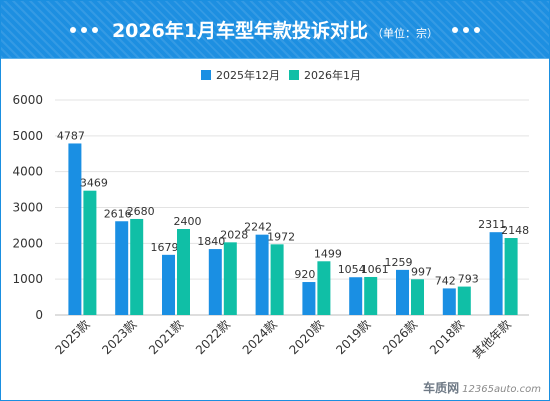 The height and width of the screenshot is (401, 550). What do you see at coordinates (328, 253) in the screenshot?
I see `data-label-2020款-series-2: 1499` at bounding box center [328, 253].